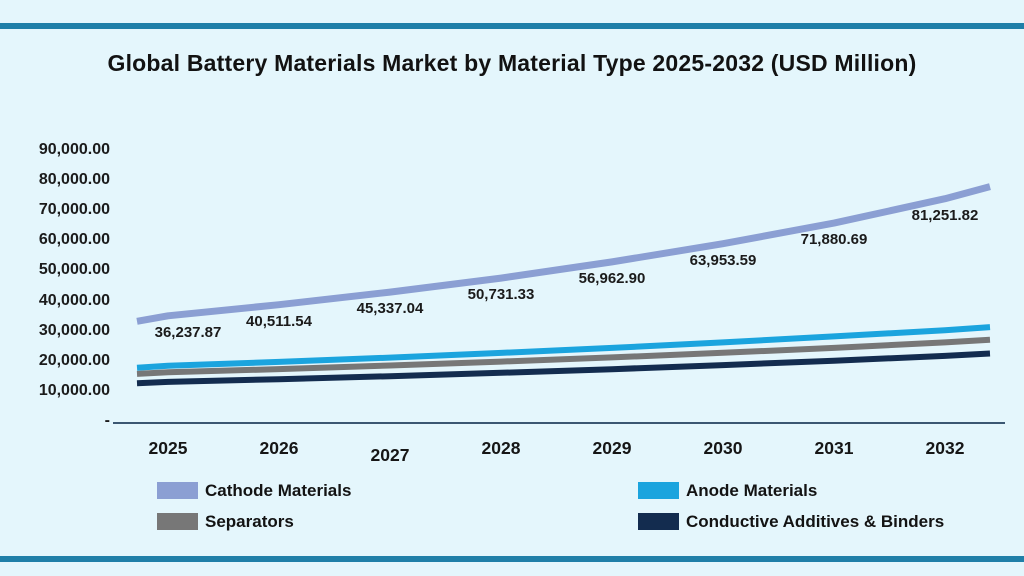 This screenshot has width=1024, height=576. Describe the element at coordinates (752, 490) in the screenshot. I see `legend-label: Anode Materials` at that location.